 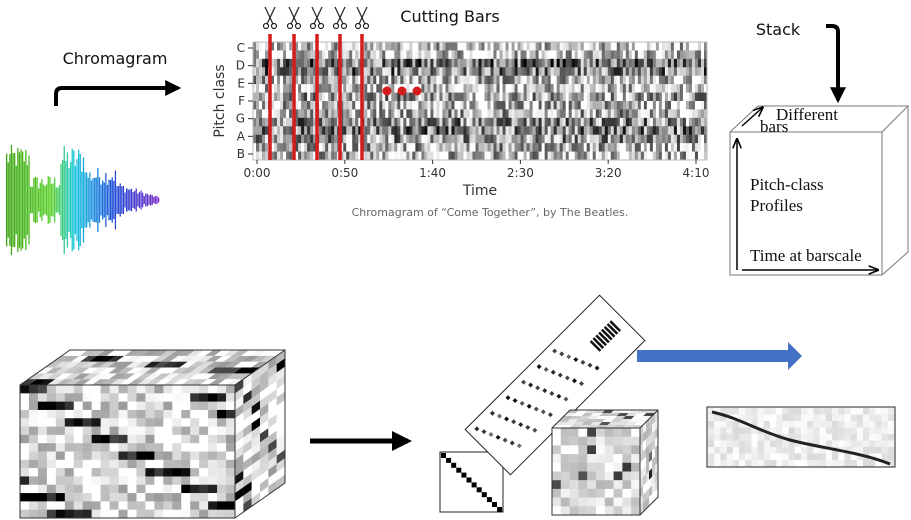 What do you see at coordinates (257, 173) in the screenshot?
I see `x-tick-label: 0:00` at bounding box center [257, 173].